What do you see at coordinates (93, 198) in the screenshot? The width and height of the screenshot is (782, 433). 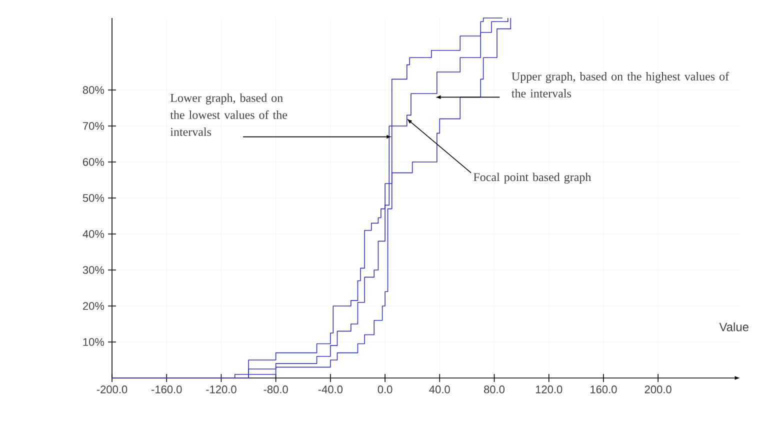 I see `y-tick-label: 50%` at bounding box center [93, 198].